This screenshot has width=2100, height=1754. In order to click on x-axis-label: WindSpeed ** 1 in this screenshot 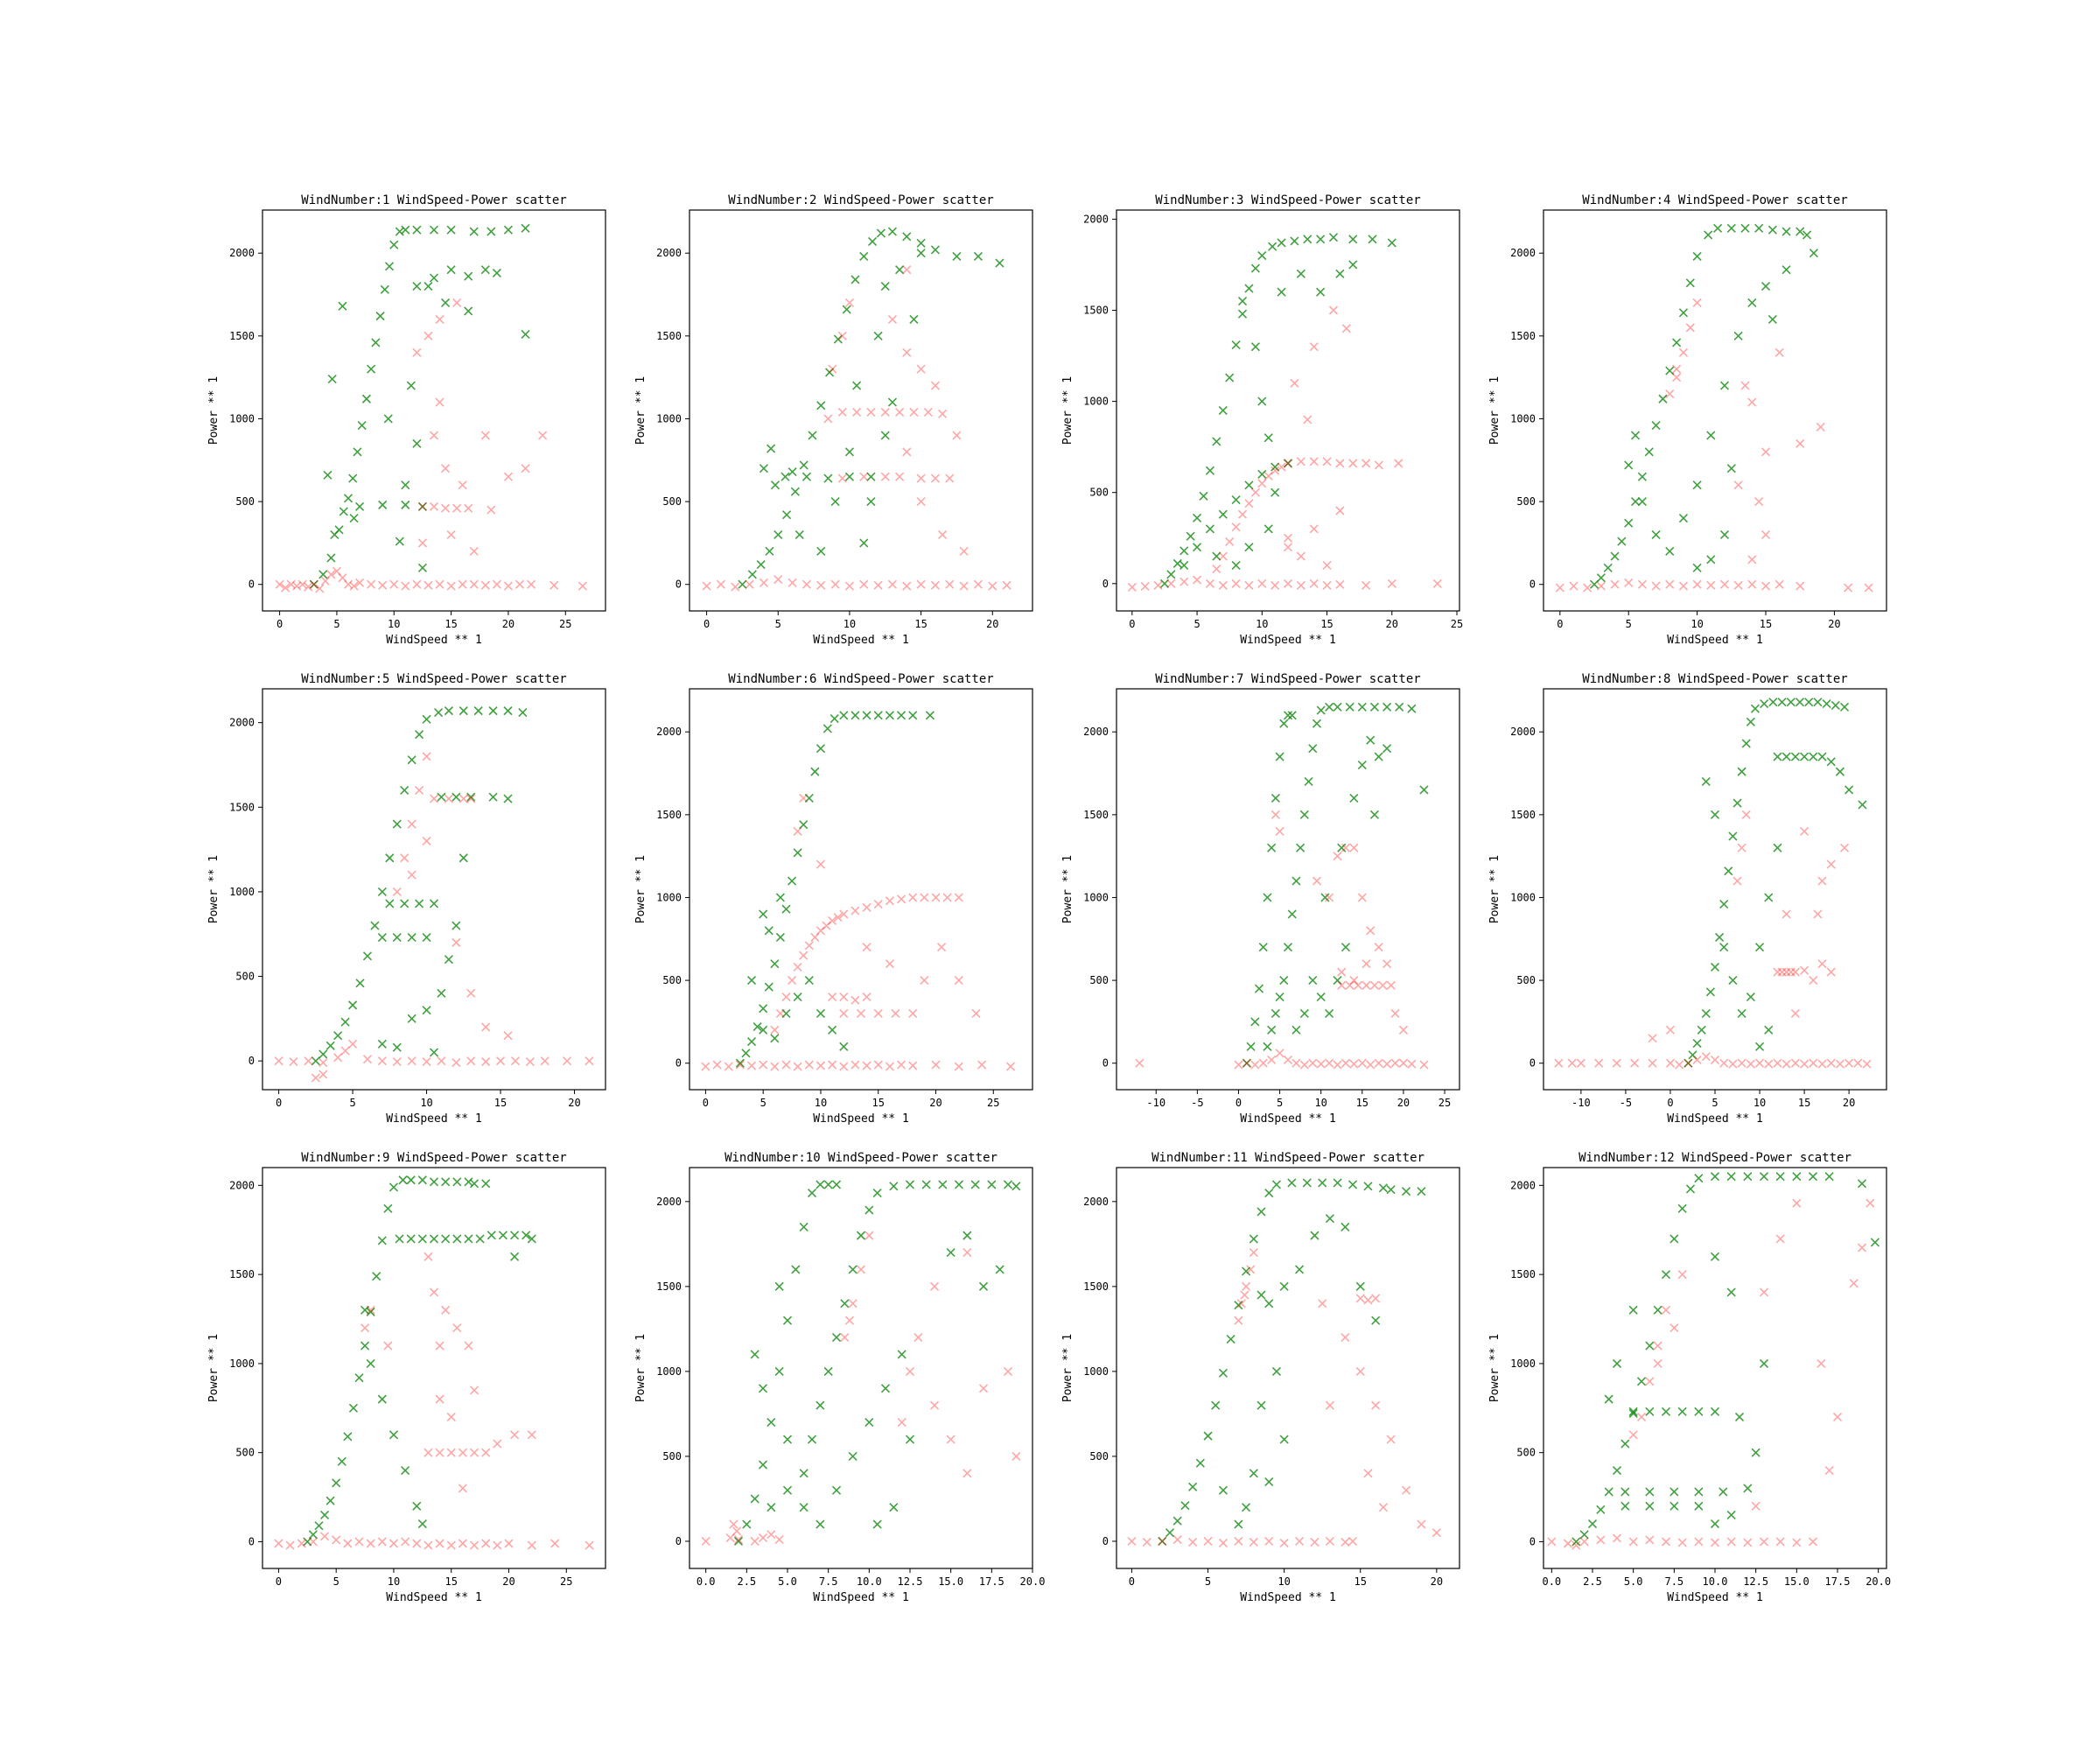, I will do `click(1288, 640)`.